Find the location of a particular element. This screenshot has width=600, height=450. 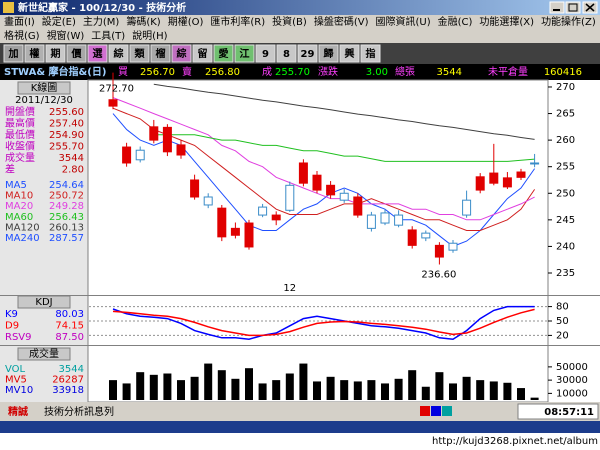

toolbar-label: 9 is located at coordinates (265, 54).